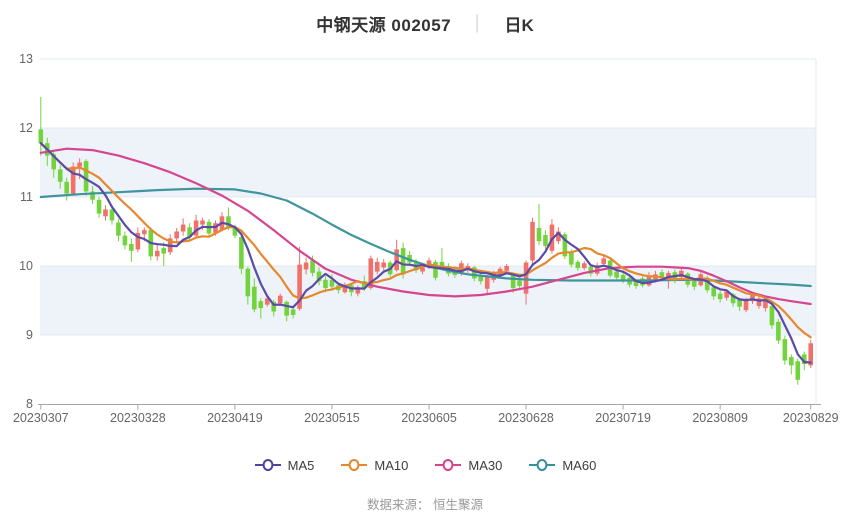 The width and height of the screenshot is (850, 517). Describe the element at coordinates (26, 197) in the screenshot. I see `y-axis-label: 11` at that location.